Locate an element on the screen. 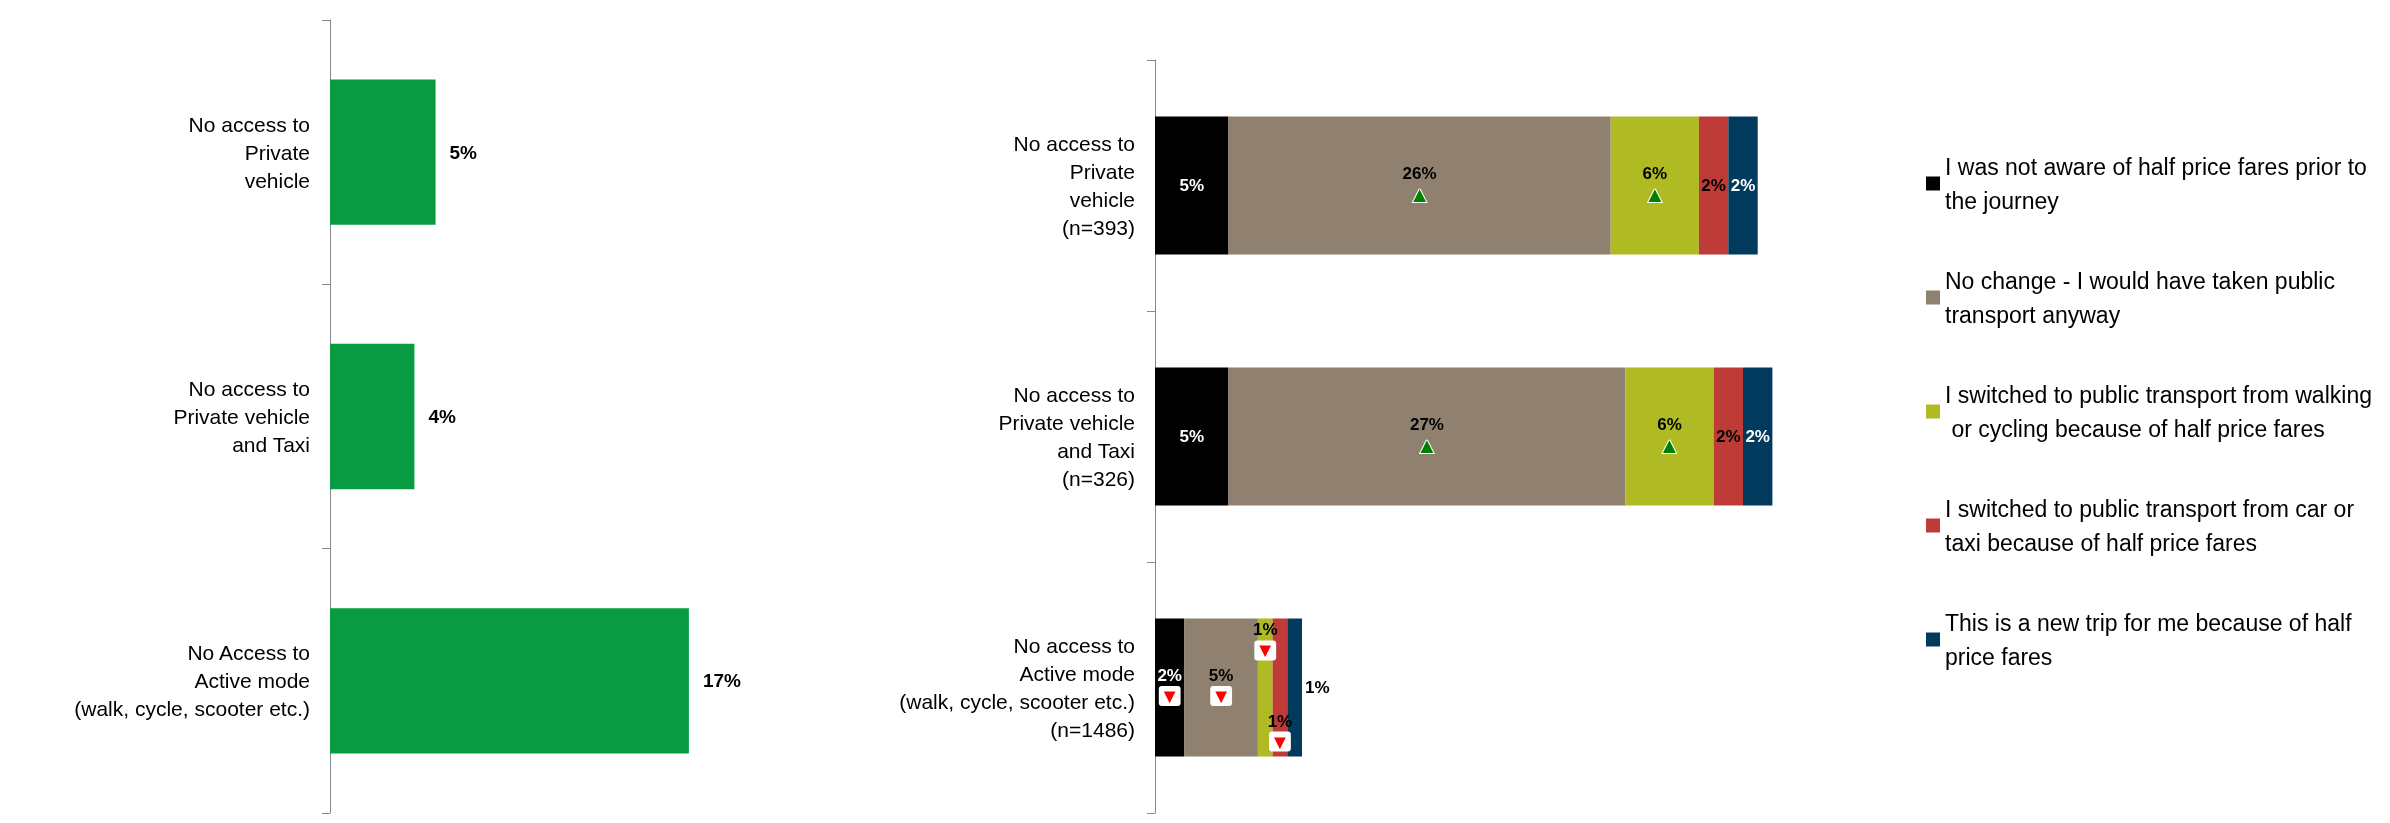 This screenshot has height=823, width=2390. data-label: 27% ▲ is located at coordinates (1426, 436).